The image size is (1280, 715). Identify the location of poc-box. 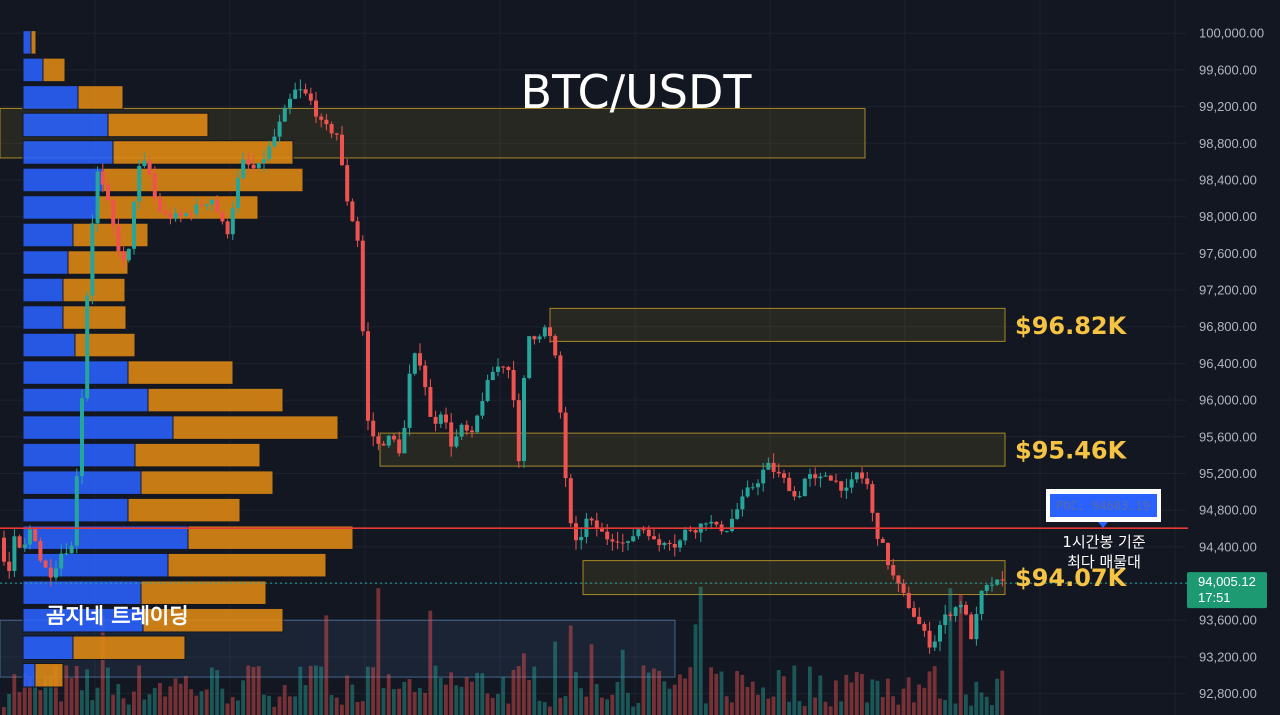
(1103, 505).